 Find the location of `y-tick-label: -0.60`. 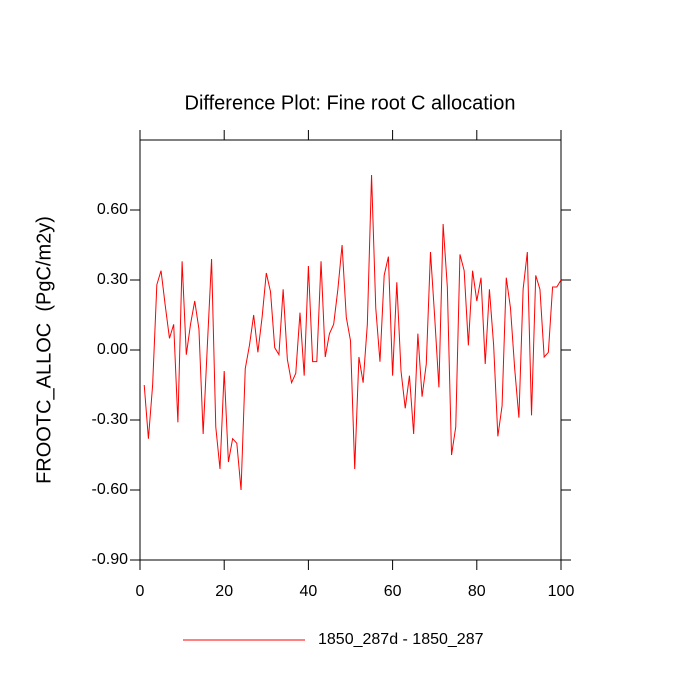

y-tick-label: -0.60 is located at coordinates (110, 489).